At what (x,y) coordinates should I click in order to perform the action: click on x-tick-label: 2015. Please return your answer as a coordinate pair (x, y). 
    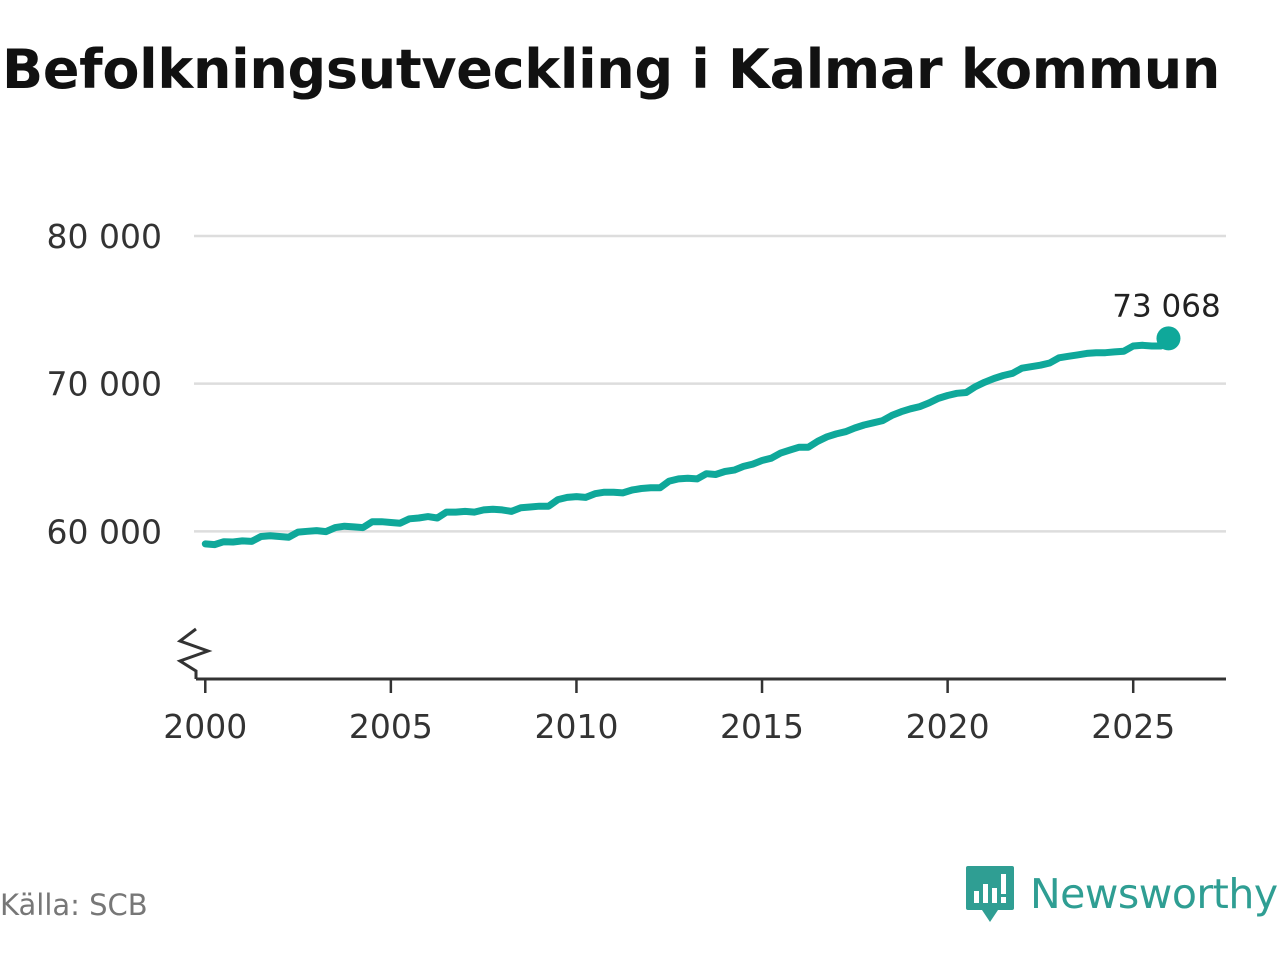
    Looking at the image, I should click on (762, 726).